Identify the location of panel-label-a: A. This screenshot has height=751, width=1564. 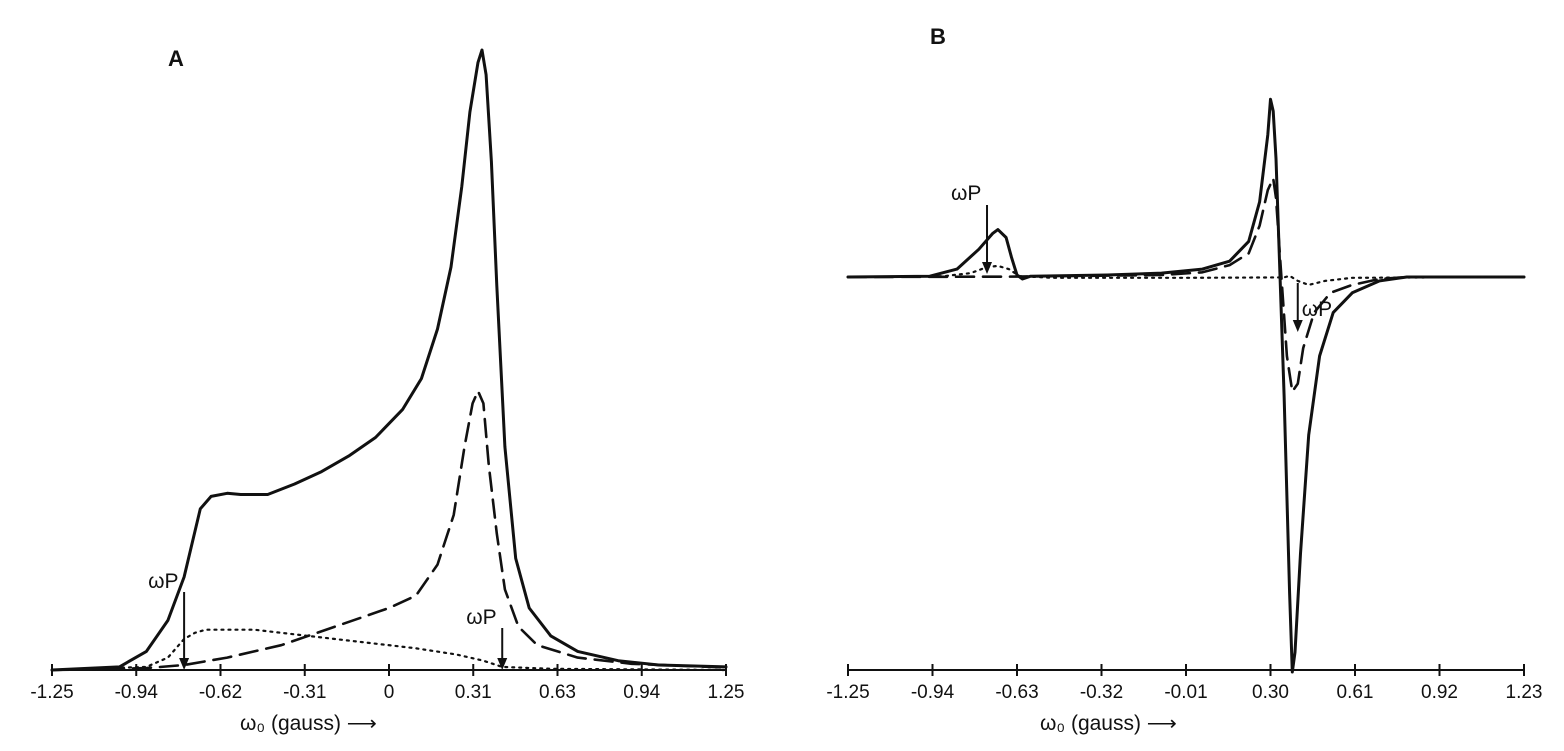
(176, 58).